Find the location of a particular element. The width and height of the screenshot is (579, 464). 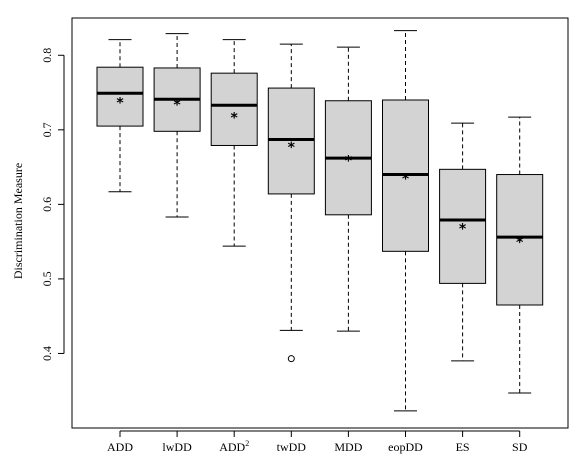

y-tick-label: 0.8 is located at coordinates (47, 55).